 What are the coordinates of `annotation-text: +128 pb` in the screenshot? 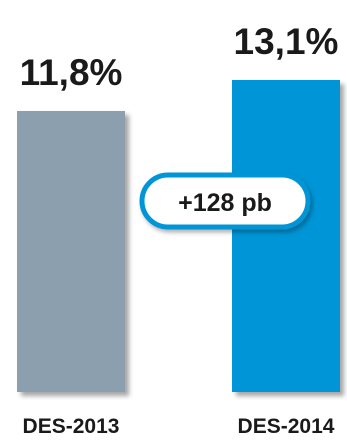 It's located at (225, 203).